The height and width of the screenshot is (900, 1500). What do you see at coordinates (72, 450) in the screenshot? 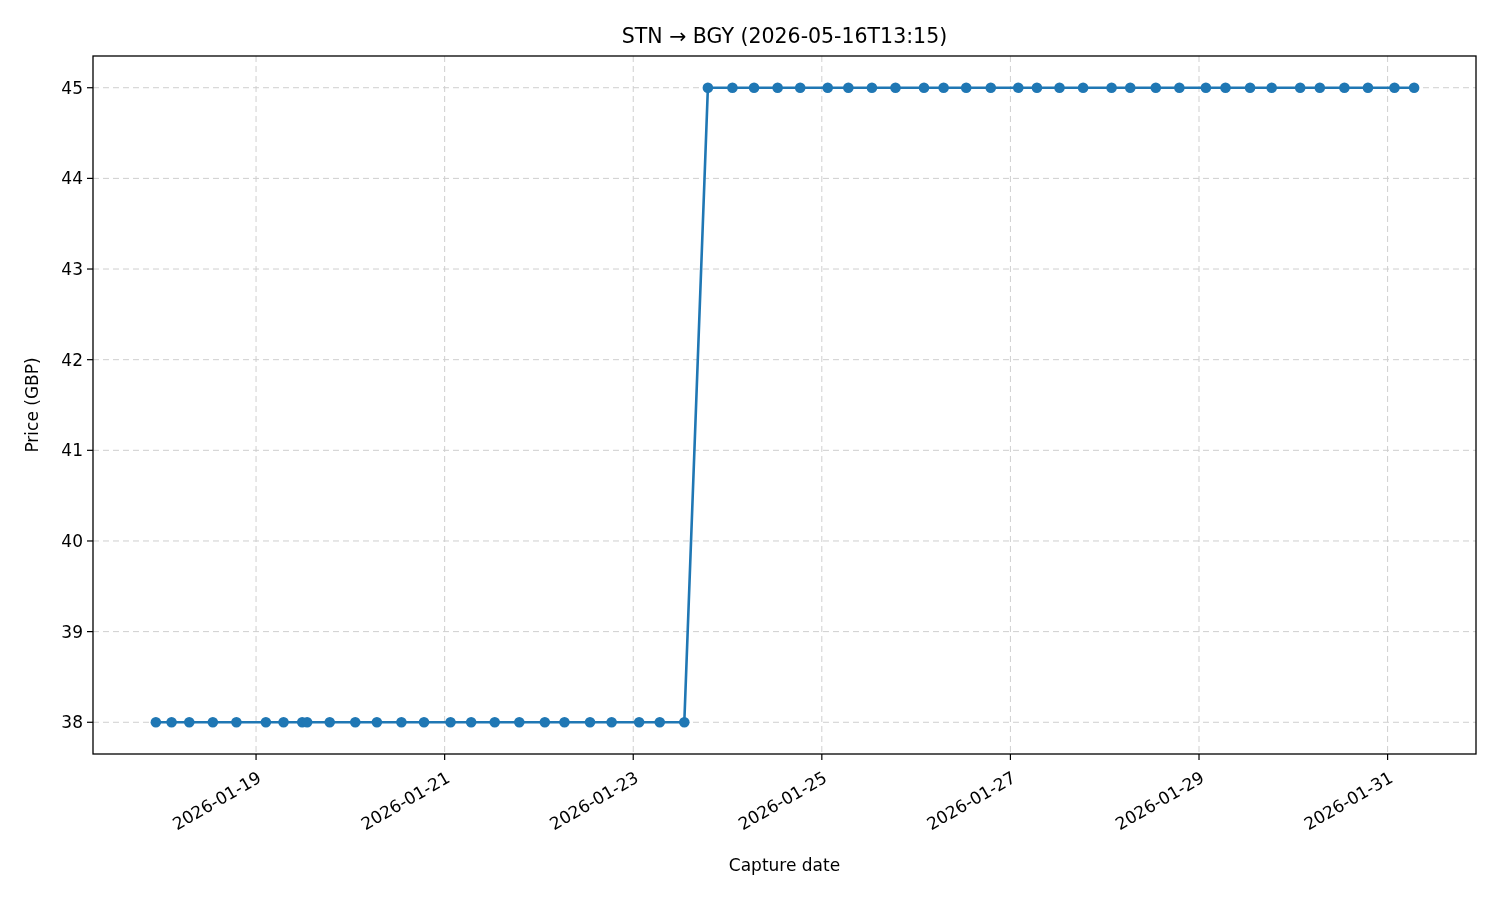
I see `y-tick-label: 41` at bounding box center [72, 450].